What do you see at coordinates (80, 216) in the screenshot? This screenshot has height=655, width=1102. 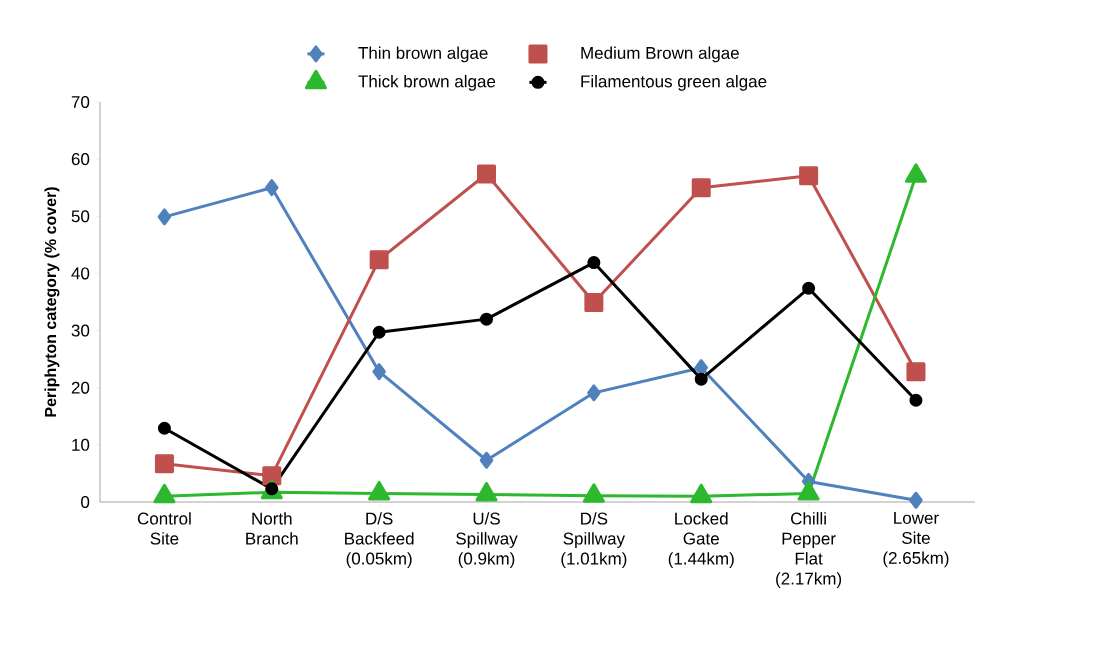 I see `y-tick-label: 50` at bounding box center [80, 216].